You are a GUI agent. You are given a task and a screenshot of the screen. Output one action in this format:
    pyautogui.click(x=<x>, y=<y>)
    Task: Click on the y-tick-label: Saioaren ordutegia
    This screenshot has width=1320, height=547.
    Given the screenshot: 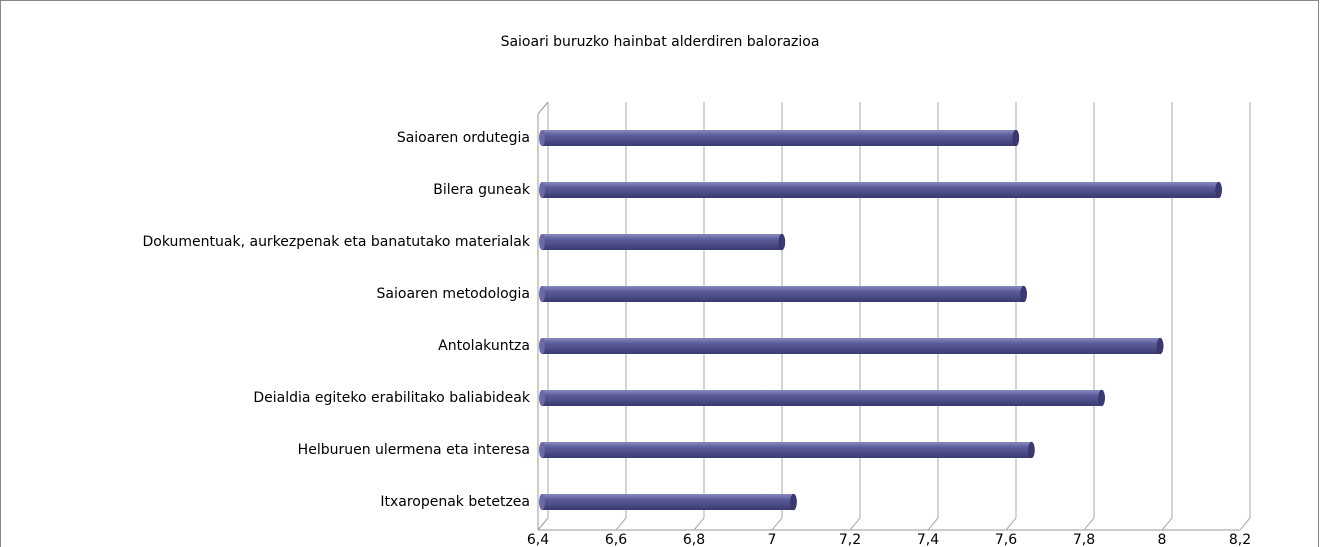 What is the action you would take?
    pyautogui.click(x=463, y=138)
    